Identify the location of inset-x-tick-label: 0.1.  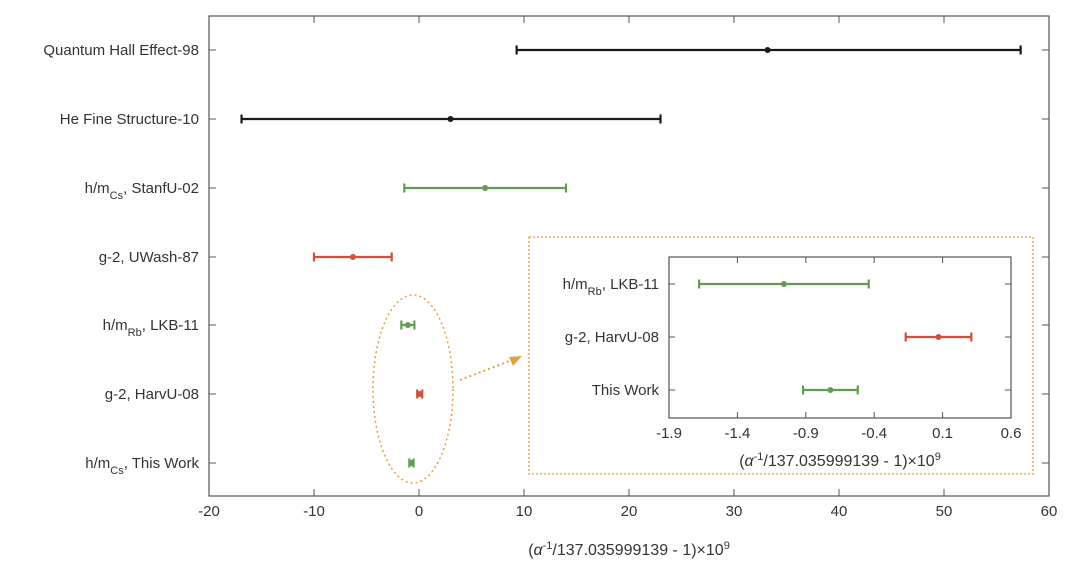
(942, 433).